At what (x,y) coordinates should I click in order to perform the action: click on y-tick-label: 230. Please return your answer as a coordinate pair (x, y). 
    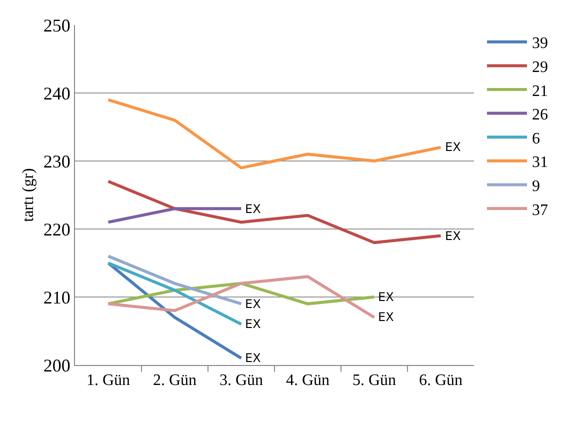
    Looking at the image, I should click on (56, 161).